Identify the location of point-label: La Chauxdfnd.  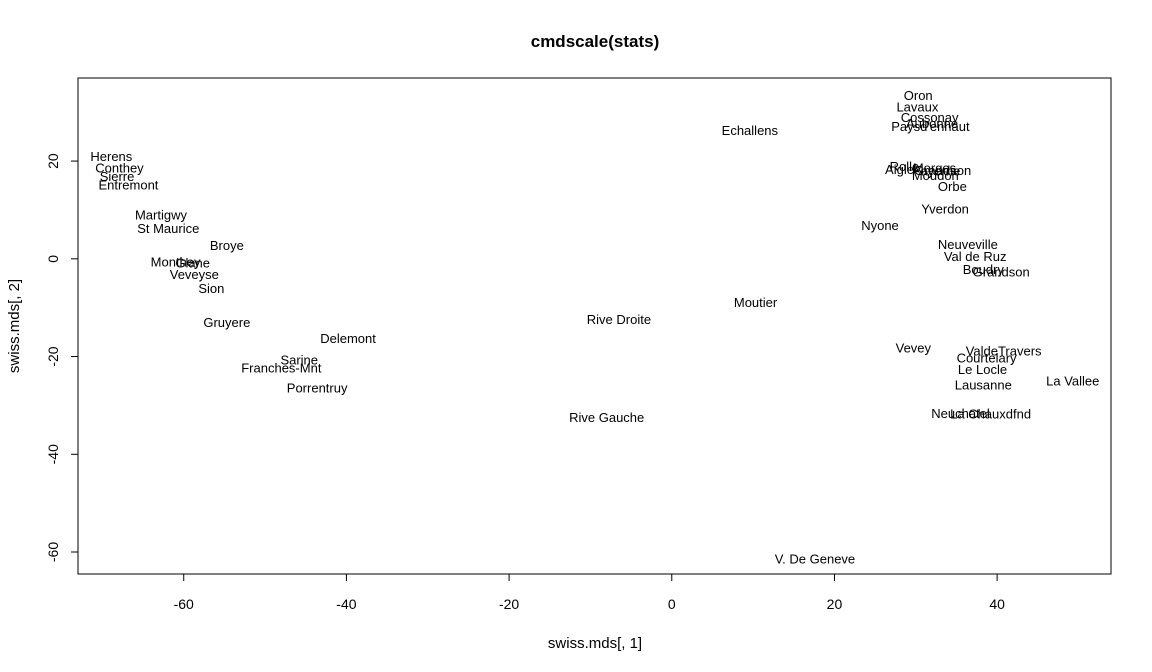
(990, 414).